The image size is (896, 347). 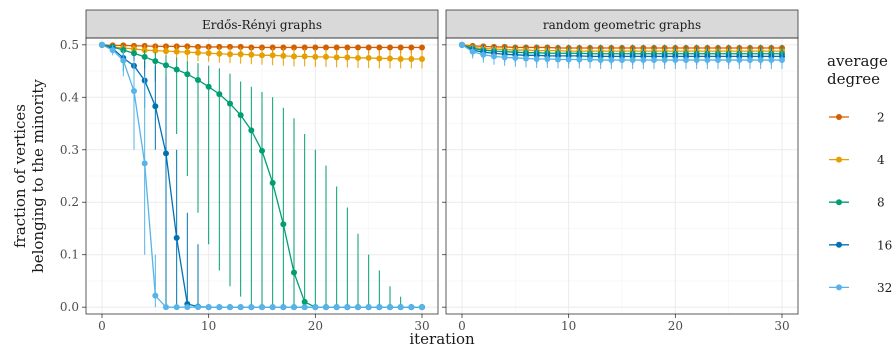 What do you see at coordinates (622, 25) in the screenshot?
I see `panel-title: random geometric graphs` at bounding box center [622, 25].